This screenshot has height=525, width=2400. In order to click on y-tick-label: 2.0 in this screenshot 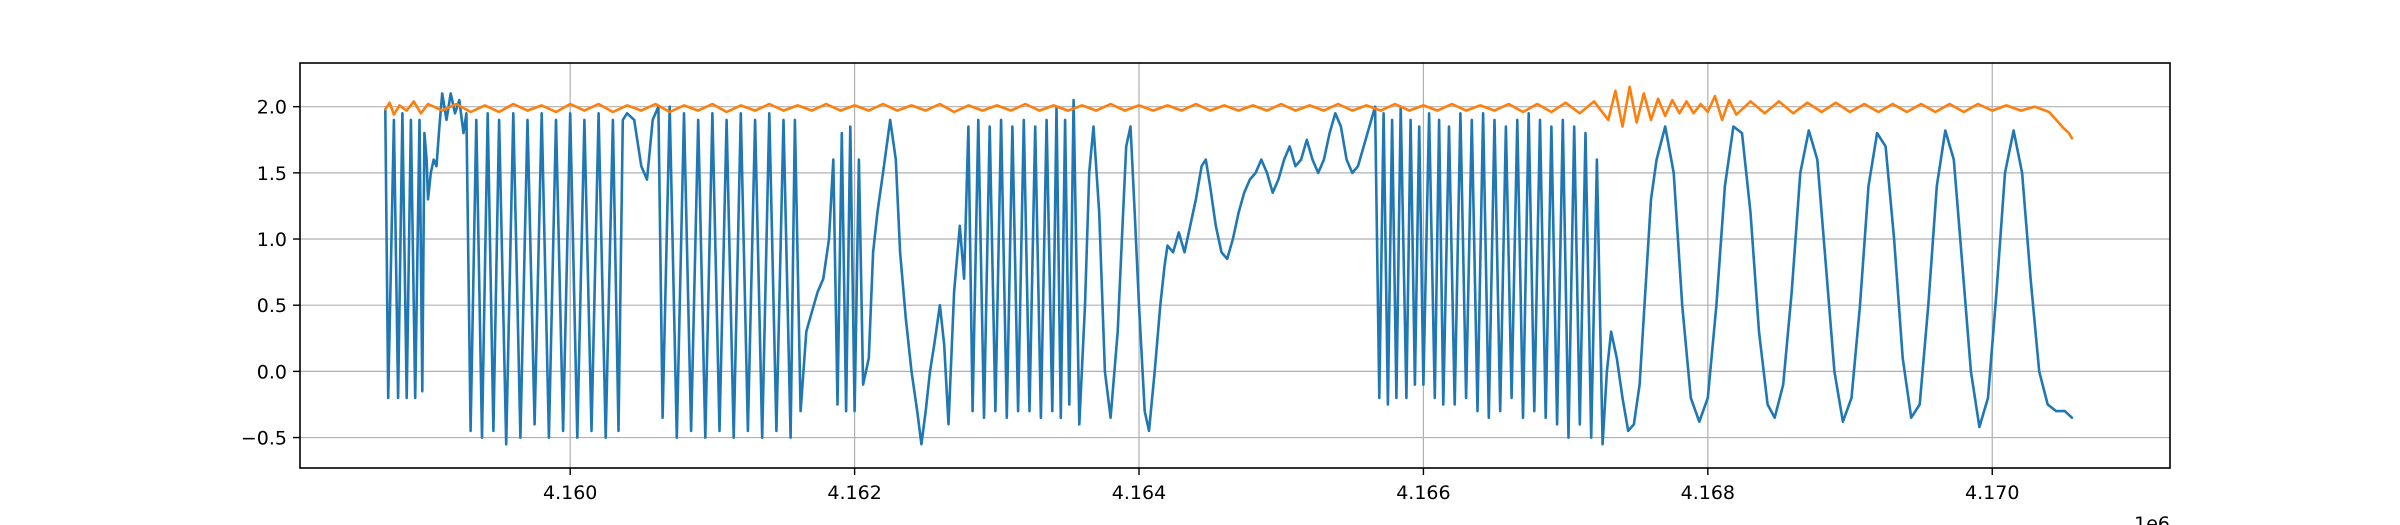, I will do `click(272, 108)`.